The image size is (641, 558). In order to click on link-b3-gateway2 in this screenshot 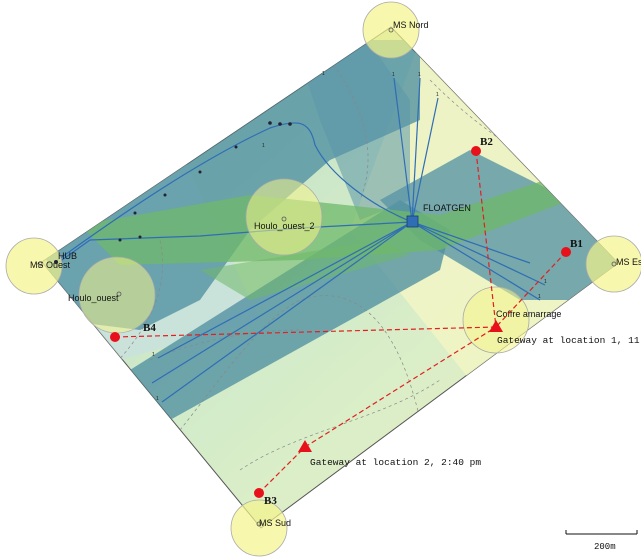, I will do `click(282, 470)`.